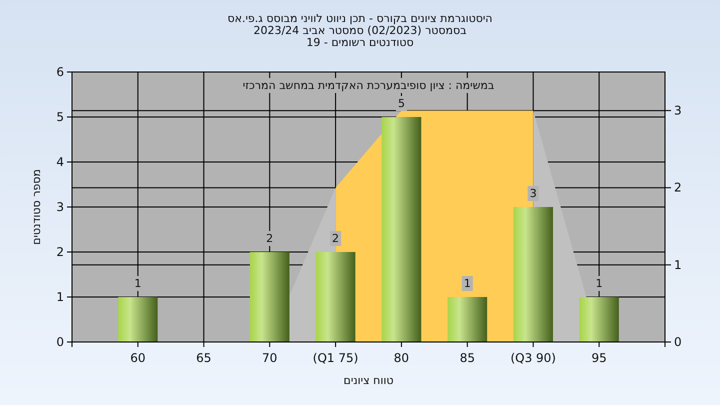  I want to click on y-tick-label: 3, so click(60, 207).